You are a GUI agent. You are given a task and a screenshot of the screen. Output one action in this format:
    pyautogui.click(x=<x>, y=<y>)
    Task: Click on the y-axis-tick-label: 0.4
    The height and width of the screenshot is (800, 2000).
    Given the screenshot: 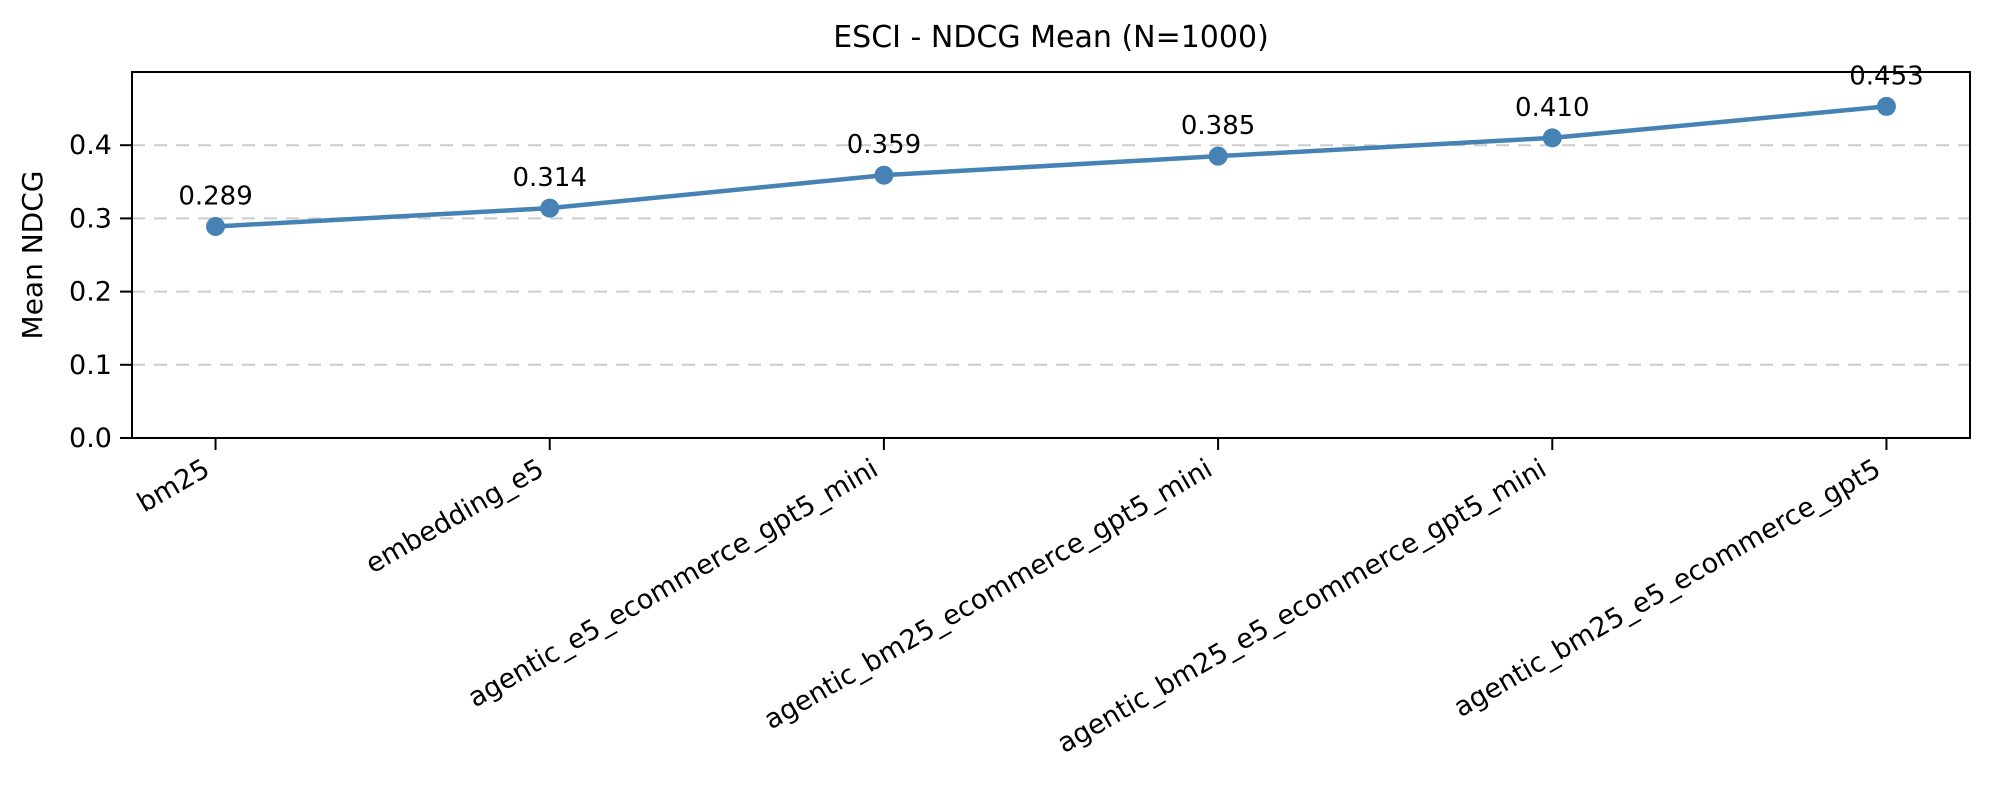 What is the action you would take?
    pyautogui.click(x=90, y=145)
    